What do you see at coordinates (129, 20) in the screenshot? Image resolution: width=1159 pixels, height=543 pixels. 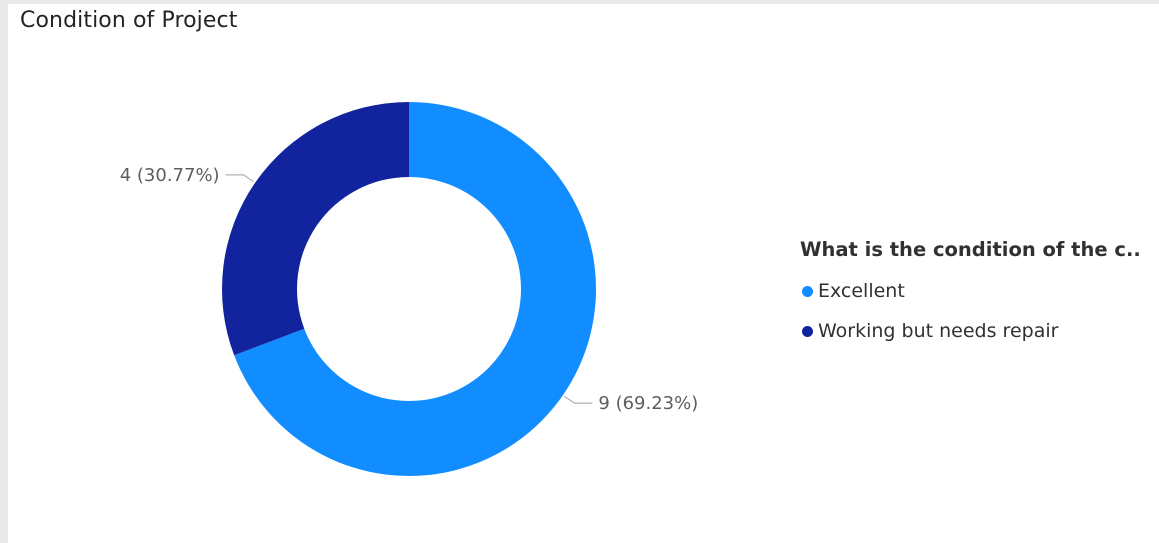 I see `chart-title: Condition of Project` at bounding box center [129, 20].